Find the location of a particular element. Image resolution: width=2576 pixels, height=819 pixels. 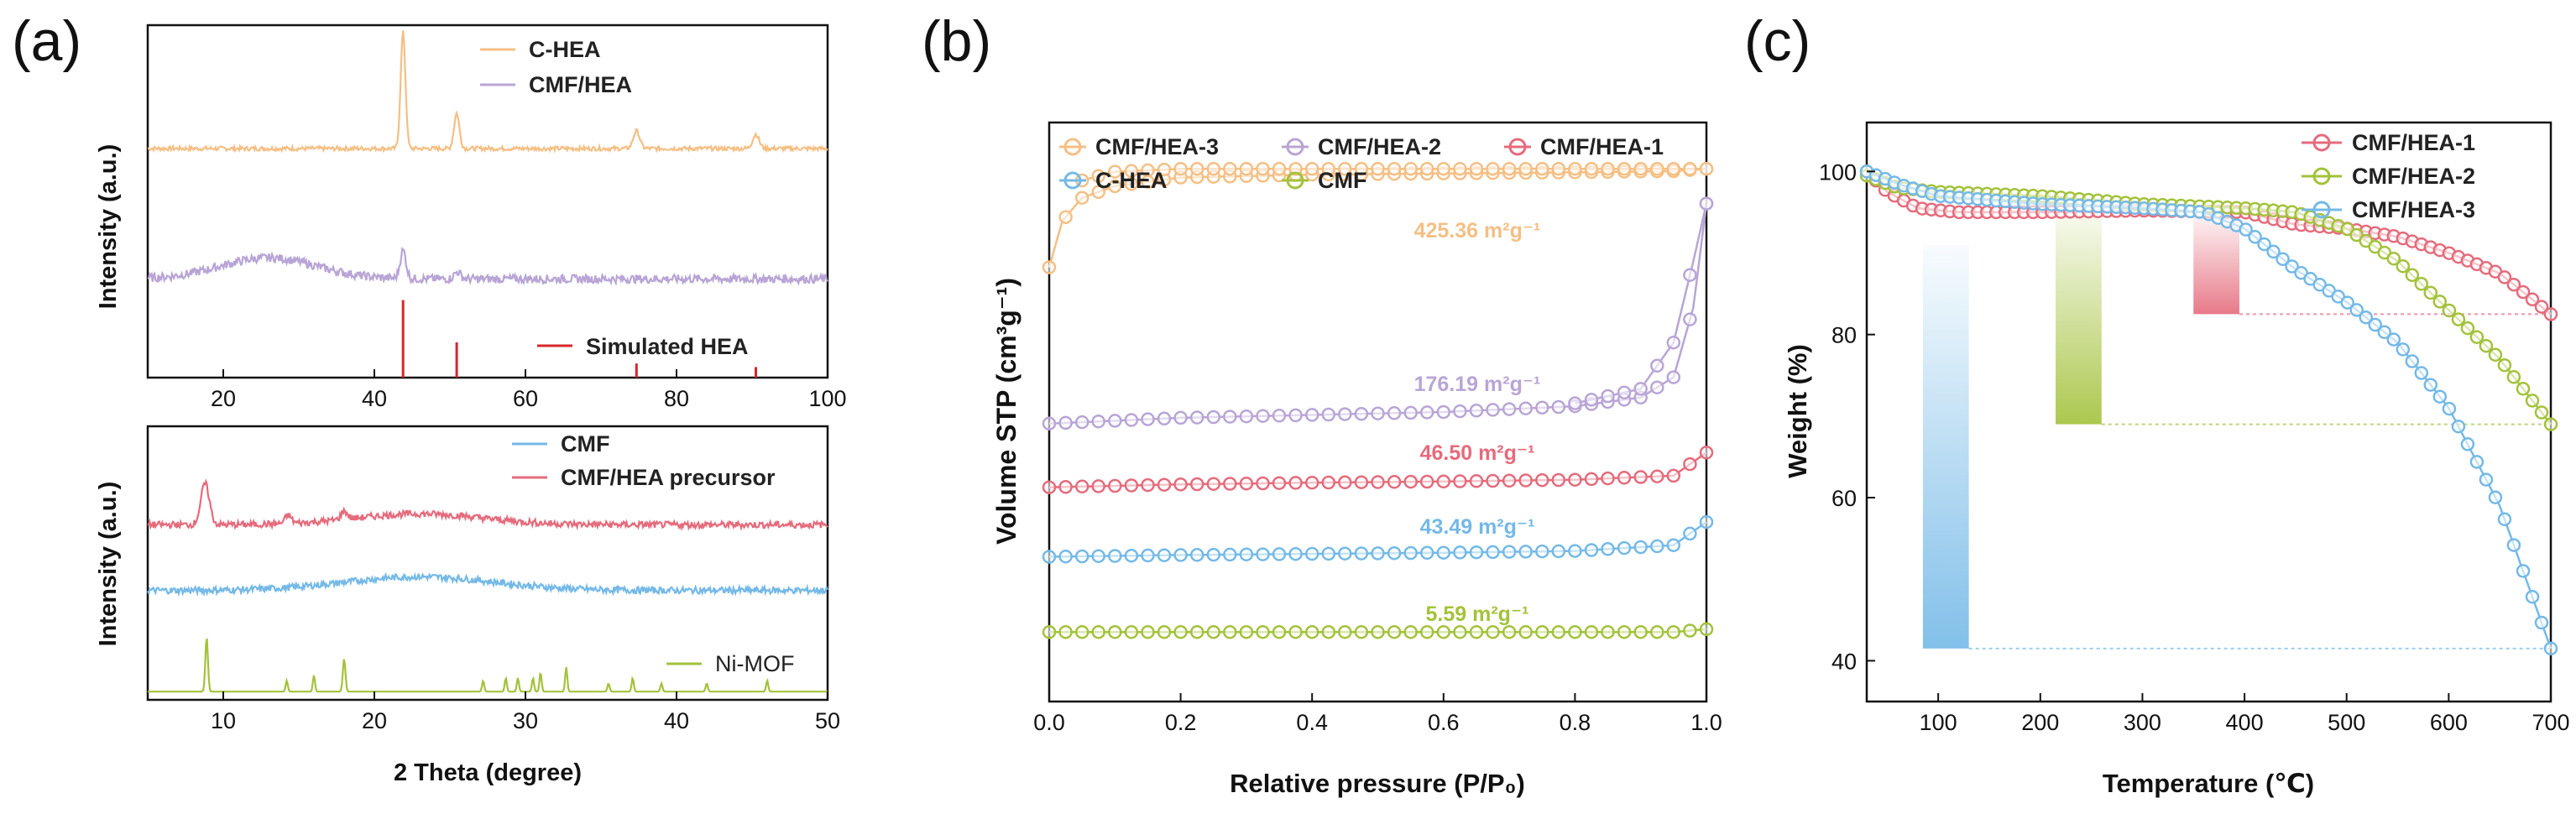

legend-label-cmf: CMF is located at coordinates (1342, 180).